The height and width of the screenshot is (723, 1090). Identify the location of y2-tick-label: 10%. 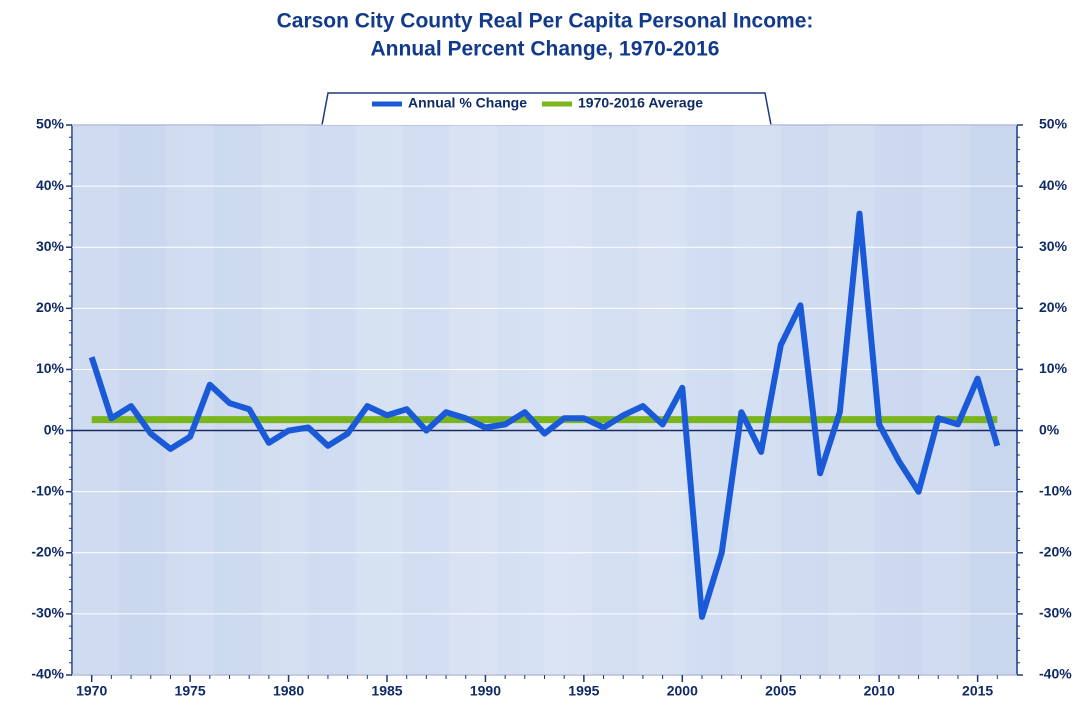
(1053, 368).